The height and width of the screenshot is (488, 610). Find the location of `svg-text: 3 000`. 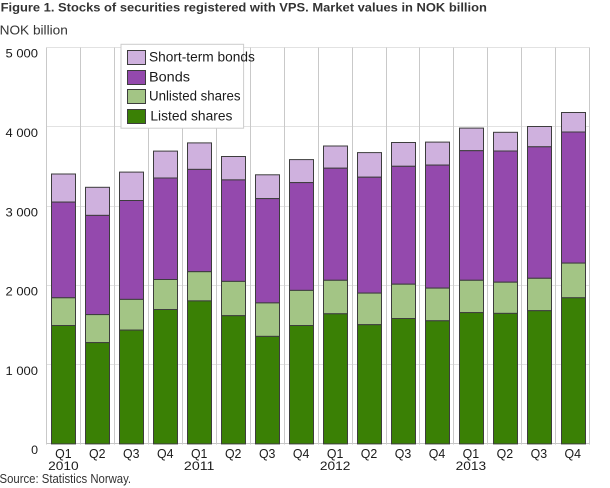

svg-text: 3 000 is located at coordinates (22, 212).